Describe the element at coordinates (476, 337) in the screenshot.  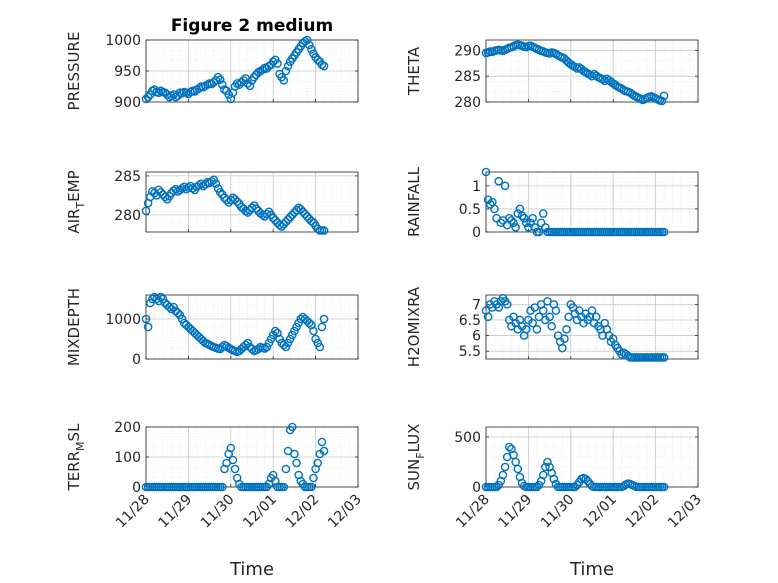
I see `y-tick-label: 6` at that location.